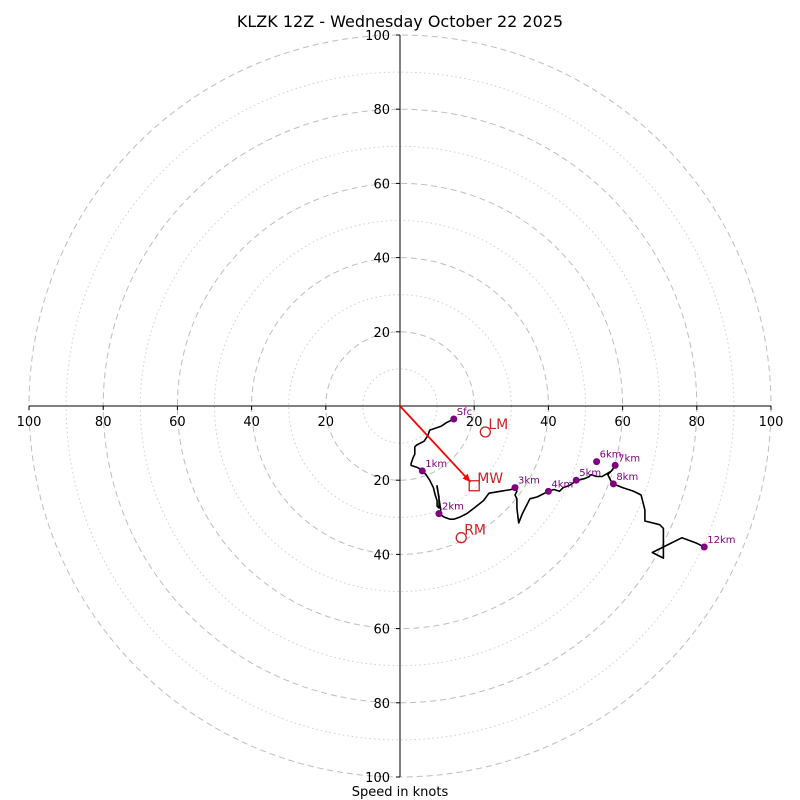  What do you see at coordinates (453, 507) in the screenshot?
I see `height-marker-label-2km: 2km` at bounding box center [453, 507].